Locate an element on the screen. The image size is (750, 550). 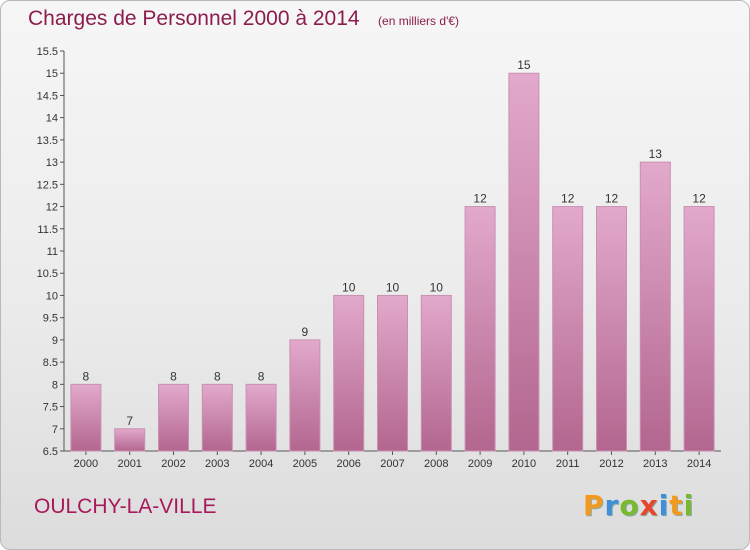
data-label-2011: 12 is located at coordinates (568, 199).